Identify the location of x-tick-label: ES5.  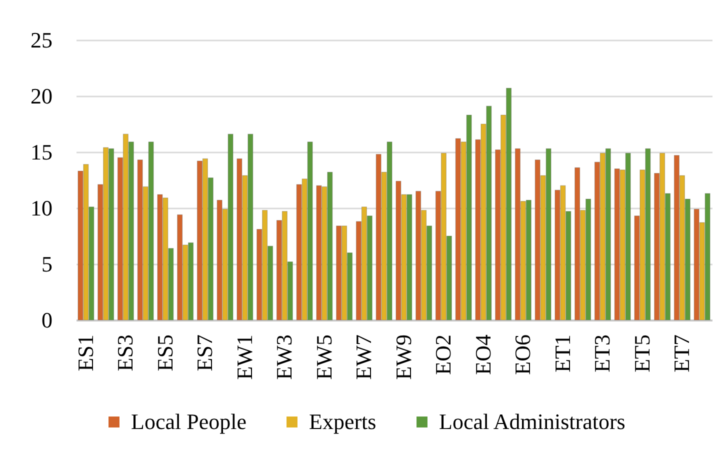
(165, 353).